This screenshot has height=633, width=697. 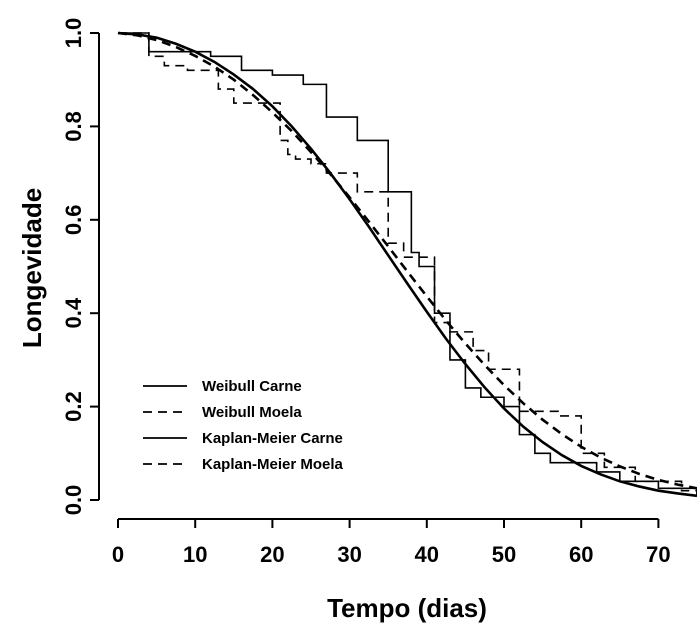 I want to click on y-tick-label: 0.6, so click(x=73, y=220).